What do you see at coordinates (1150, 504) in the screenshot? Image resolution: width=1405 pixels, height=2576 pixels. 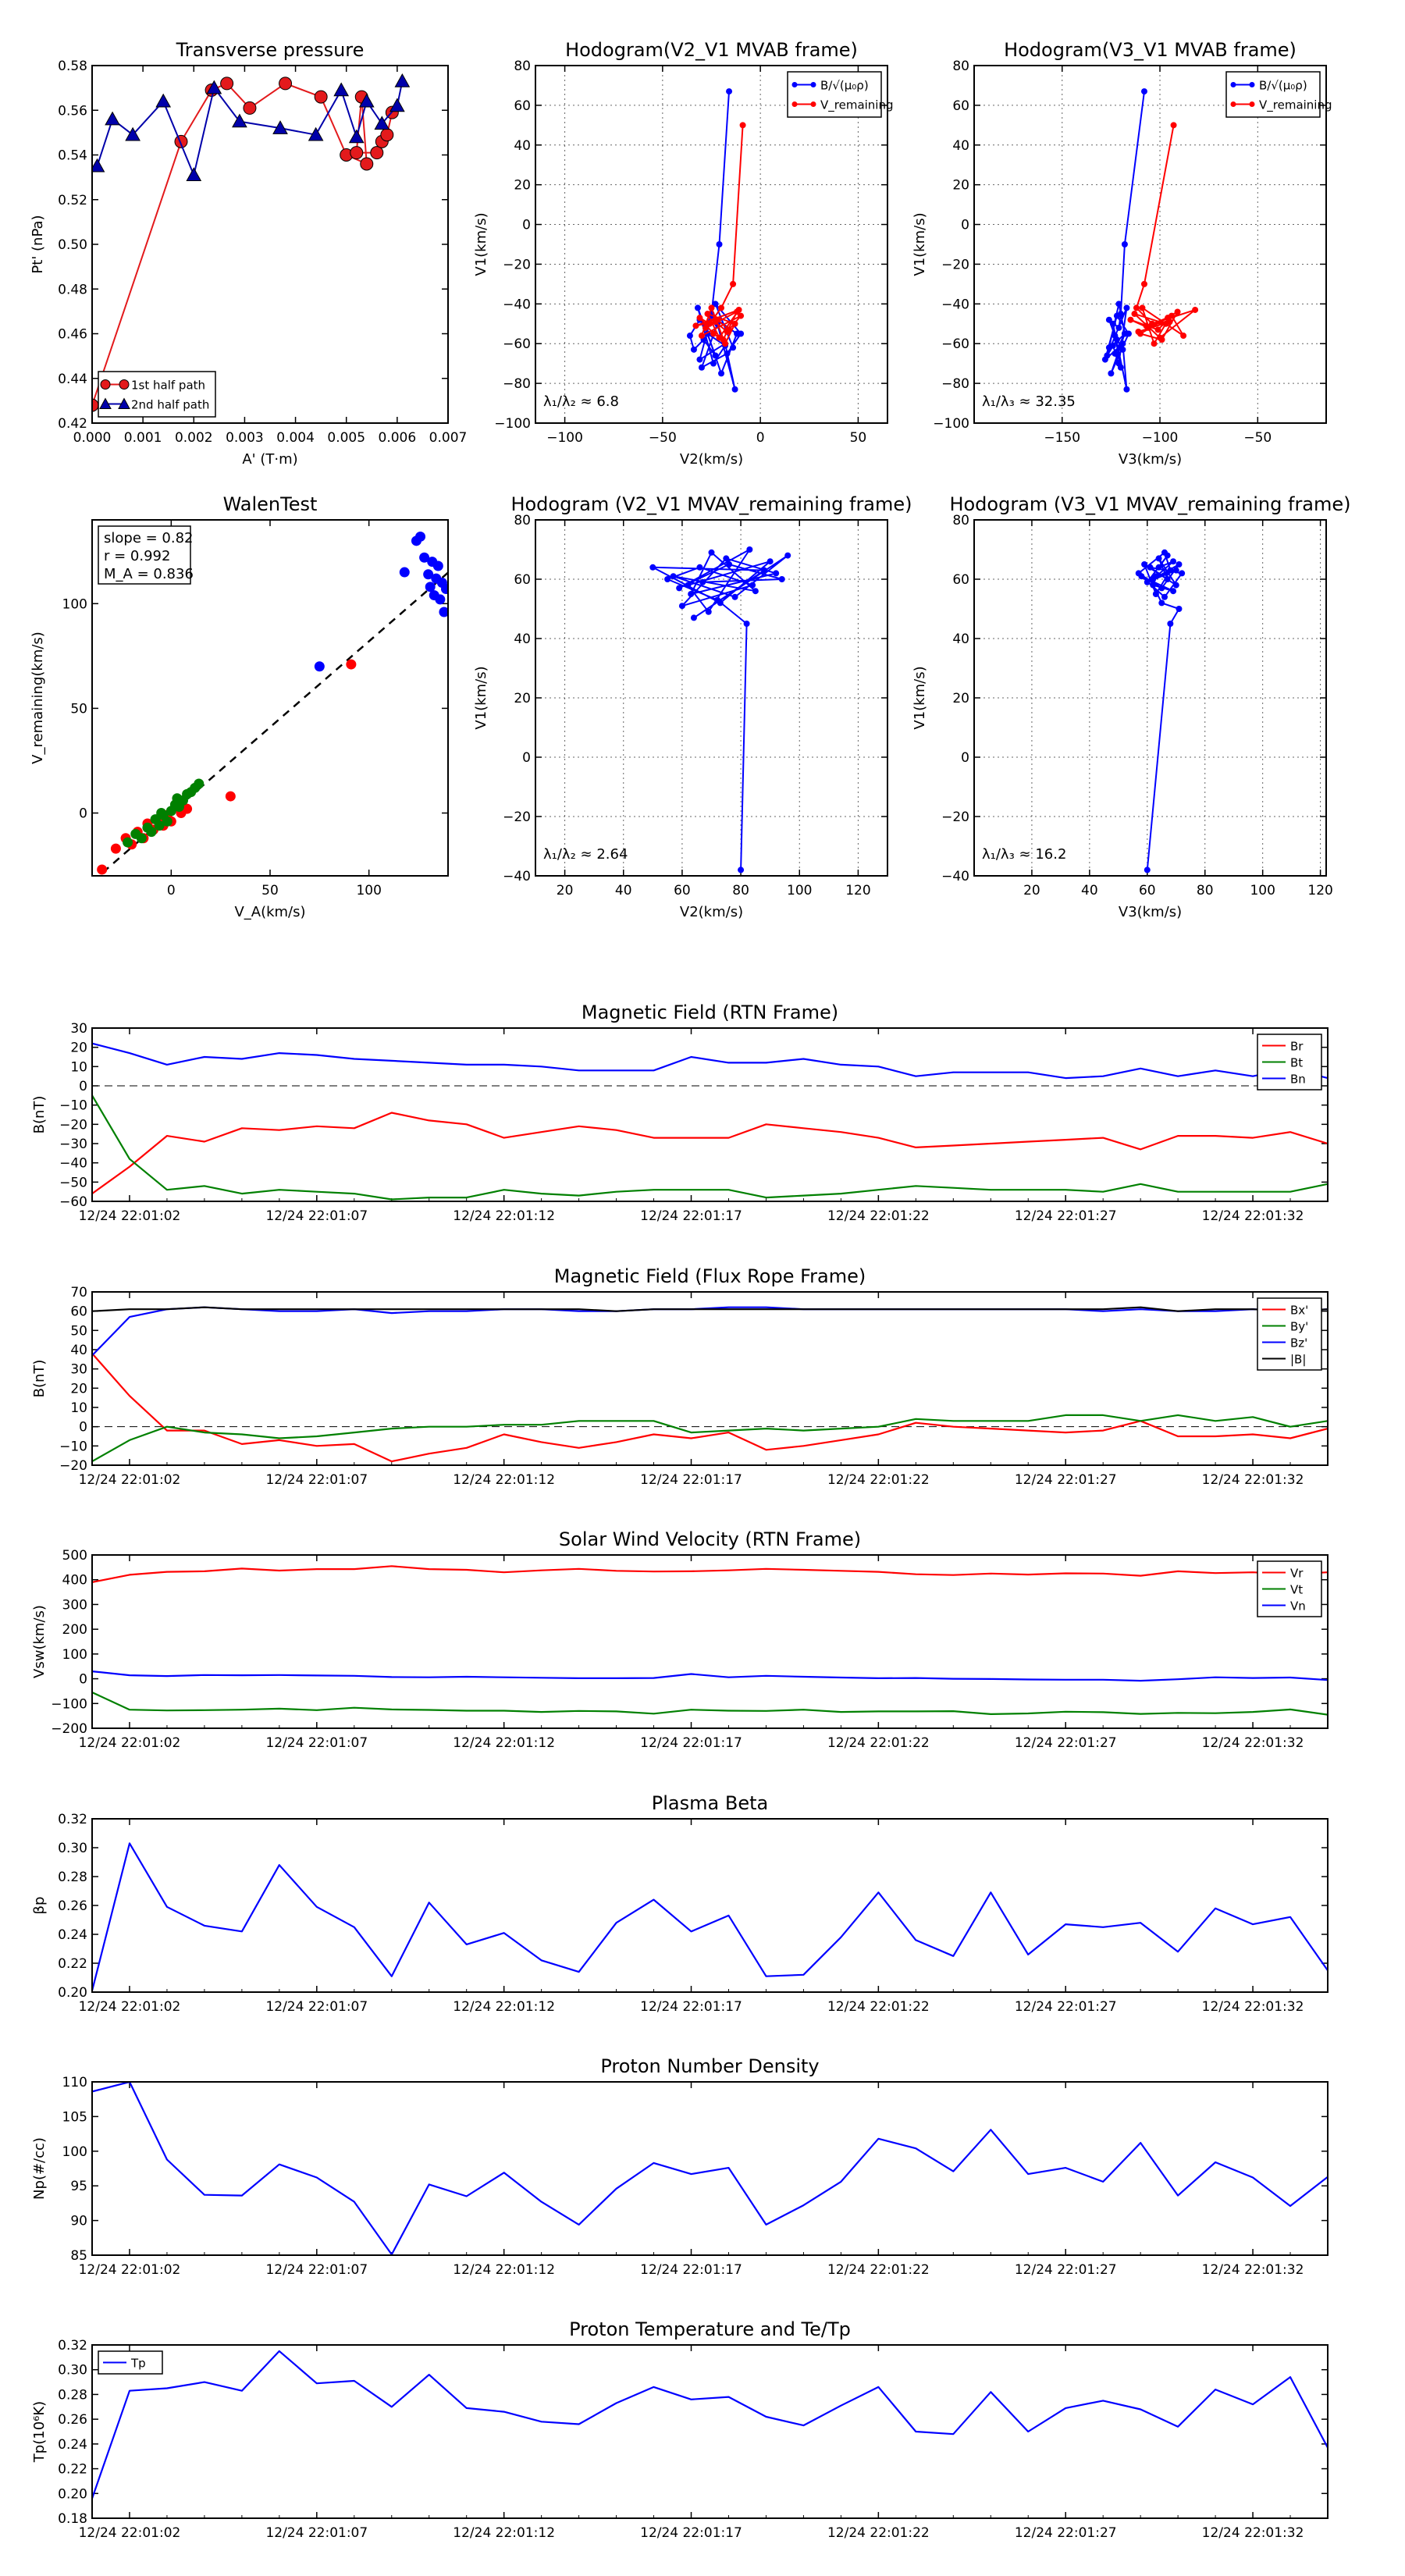 I see `chart-title: Hodogram (V3_V1 MVAV_remaining frame)` at bounding box center [1150, 504].